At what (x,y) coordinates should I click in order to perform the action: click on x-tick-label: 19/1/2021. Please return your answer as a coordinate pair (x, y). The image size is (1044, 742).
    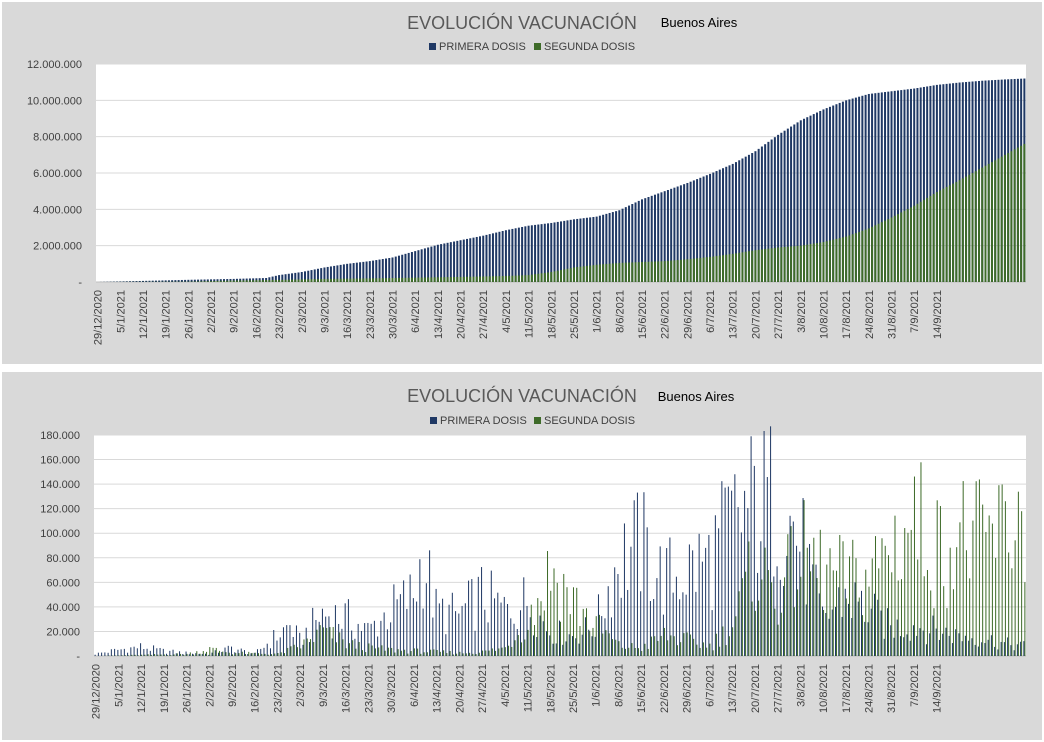
    Looking at the image, I should click on (165, 688).